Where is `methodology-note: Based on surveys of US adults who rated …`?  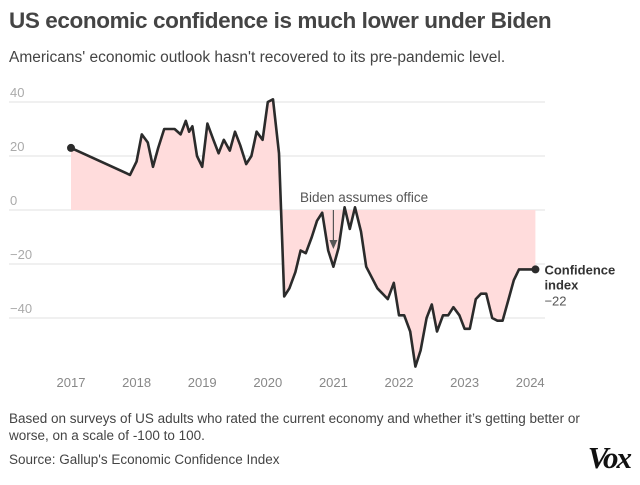
methodology-note: Based on surveys of US adults who rated … is located at coordinates (294, 427).